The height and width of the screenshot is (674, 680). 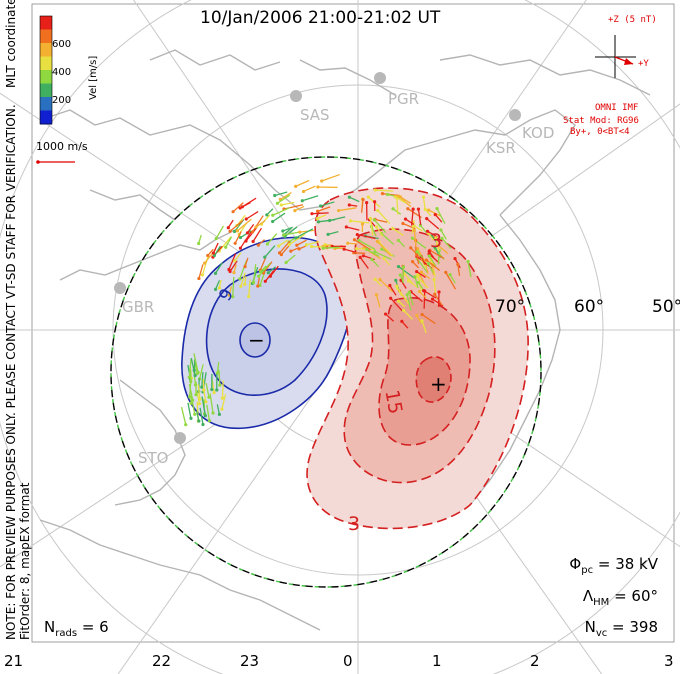 I want to click on stat-phi-pc: Φpc = 38 kV, so click(x=613, y=565).